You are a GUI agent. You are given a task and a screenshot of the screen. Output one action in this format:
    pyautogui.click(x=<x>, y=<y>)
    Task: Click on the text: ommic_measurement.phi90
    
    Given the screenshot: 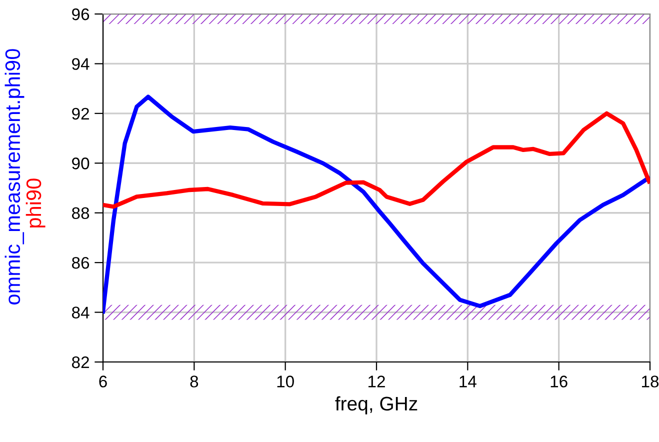 What is the action you would take?
    pyautogui.click(x=14, y=176)
    